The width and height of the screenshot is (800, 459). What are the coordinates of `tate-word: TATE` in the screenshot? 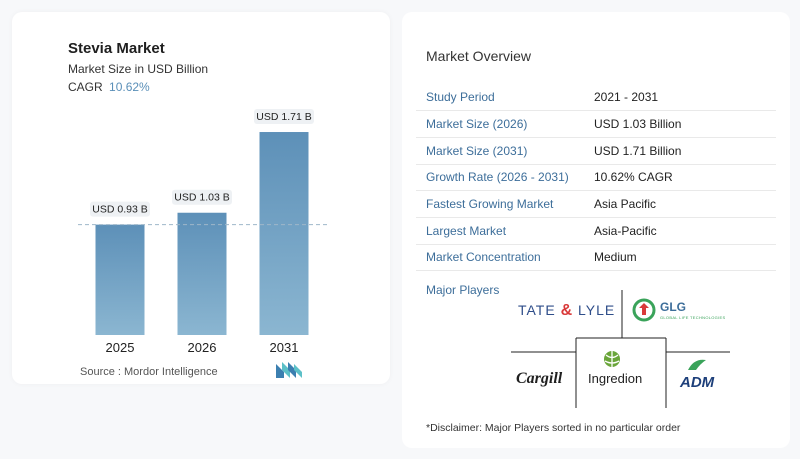 It's located at (537, 310).